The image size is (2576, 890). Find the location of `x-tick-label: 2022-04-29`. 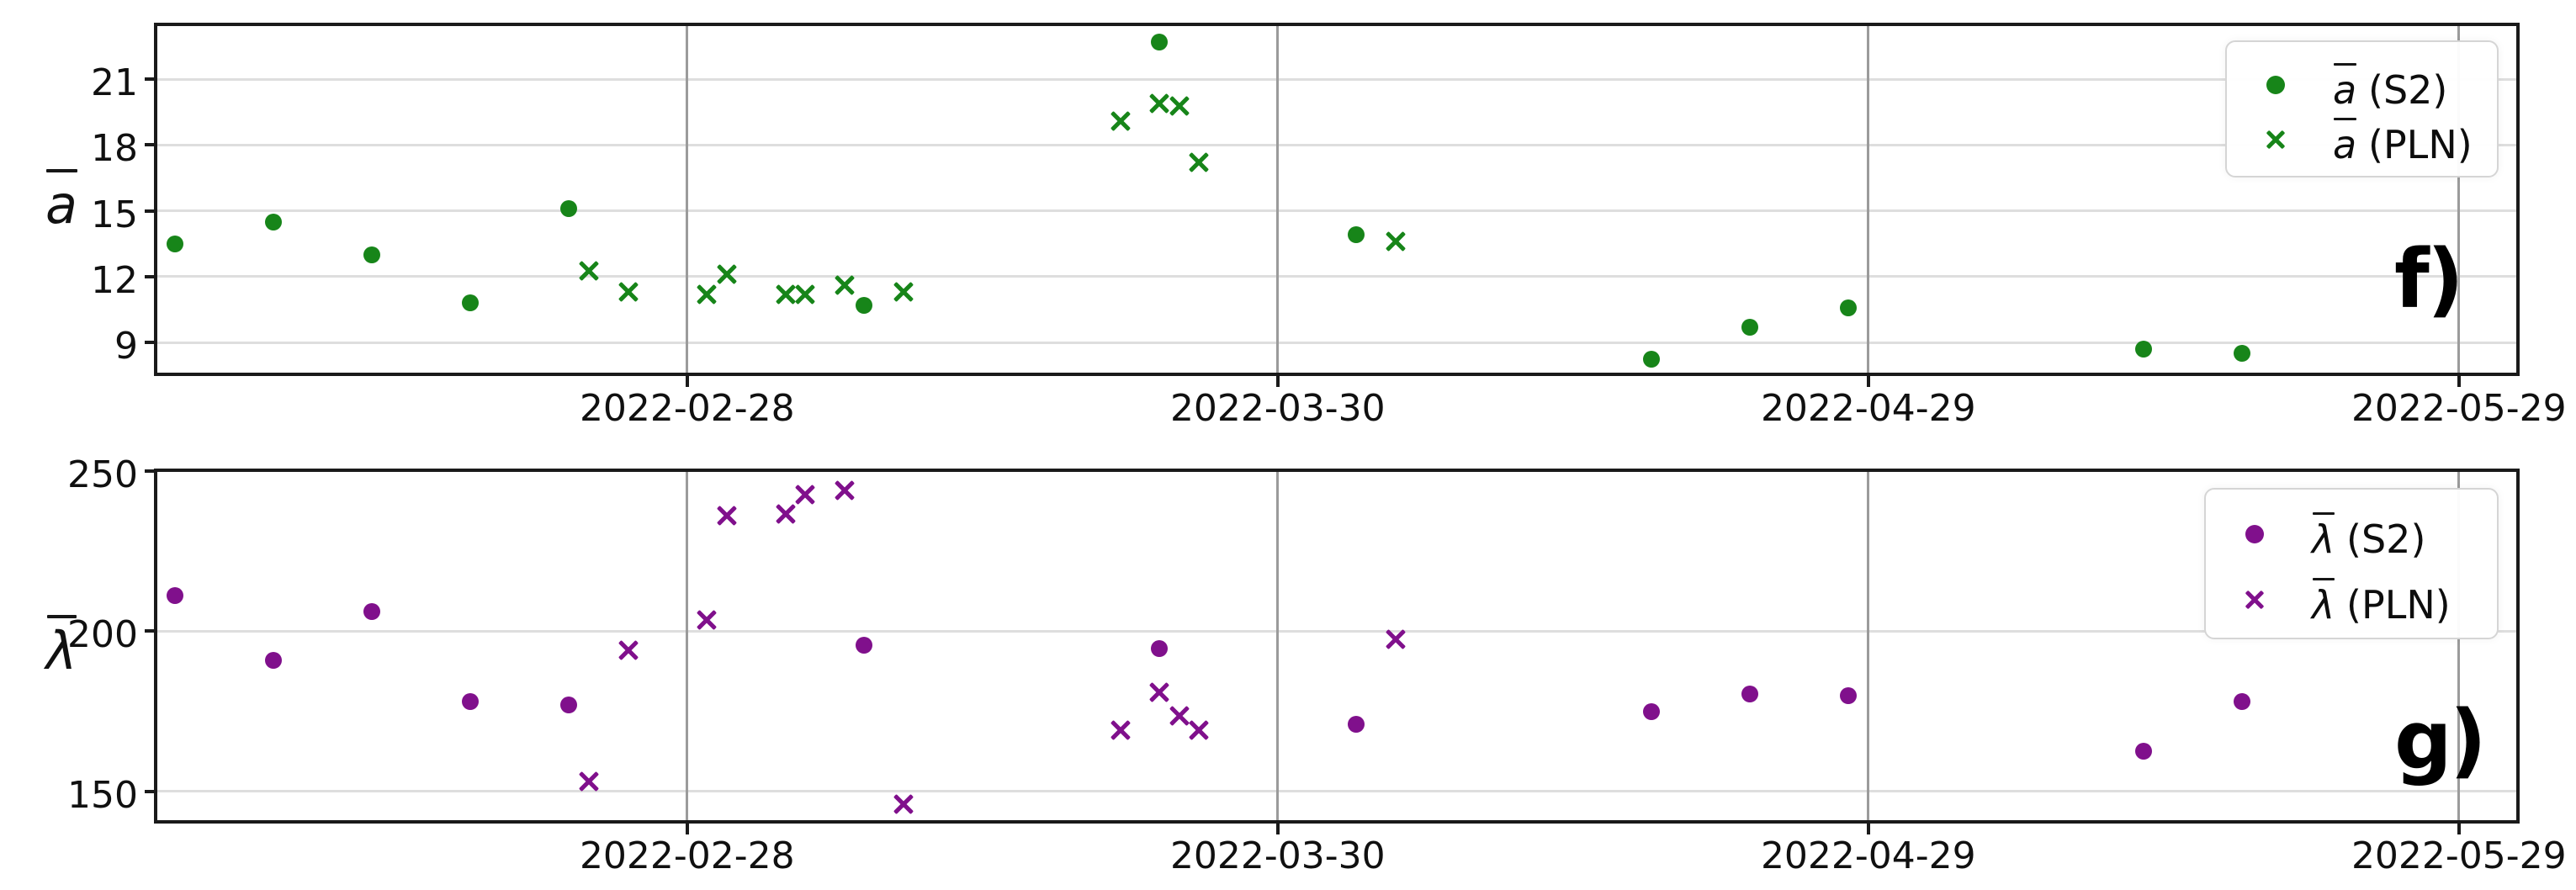

x-tick-label: 2022-04-29 is located at coordinates (1868, 408).